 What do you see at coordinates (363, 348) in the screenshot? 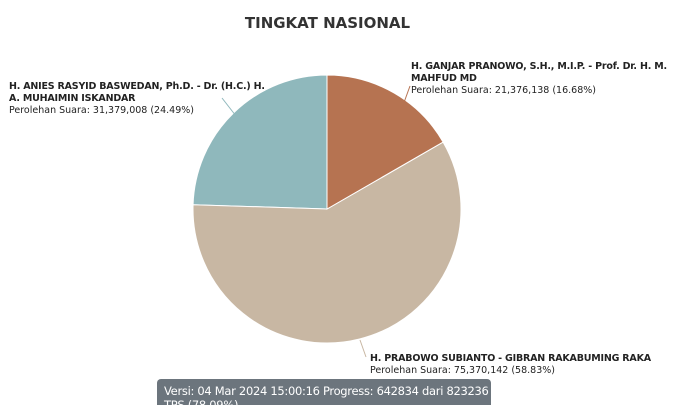
I see `leader-line-prabowo` at bounding box center [363, 348].